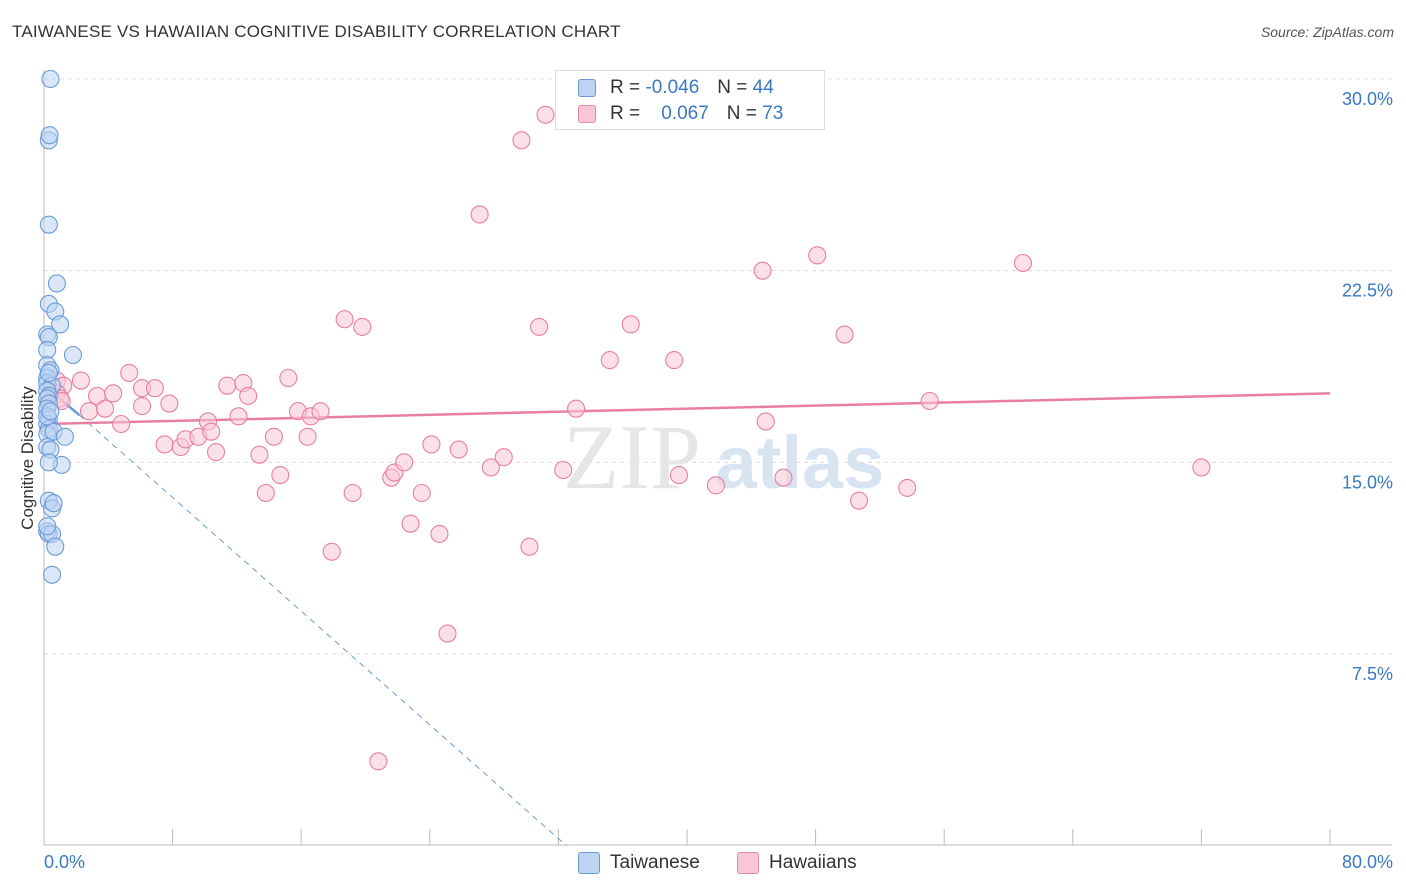 This screenshot has width=1406, height=892. I want to click on y-axis-label: Cognitive Disability, so click(27, 458).